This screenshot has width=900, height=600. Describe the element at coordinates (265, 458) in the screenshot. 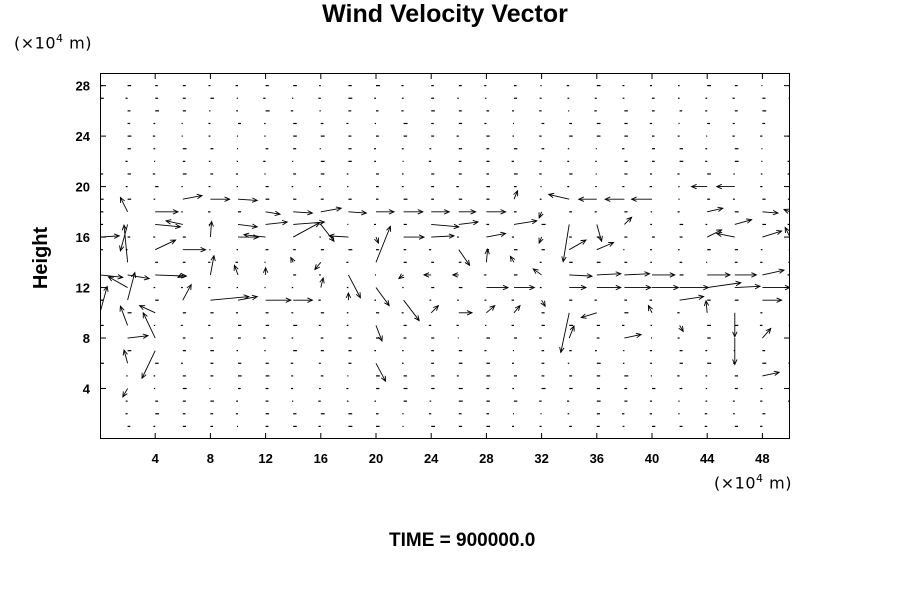

I see `x-tick-label: 12` at that location.